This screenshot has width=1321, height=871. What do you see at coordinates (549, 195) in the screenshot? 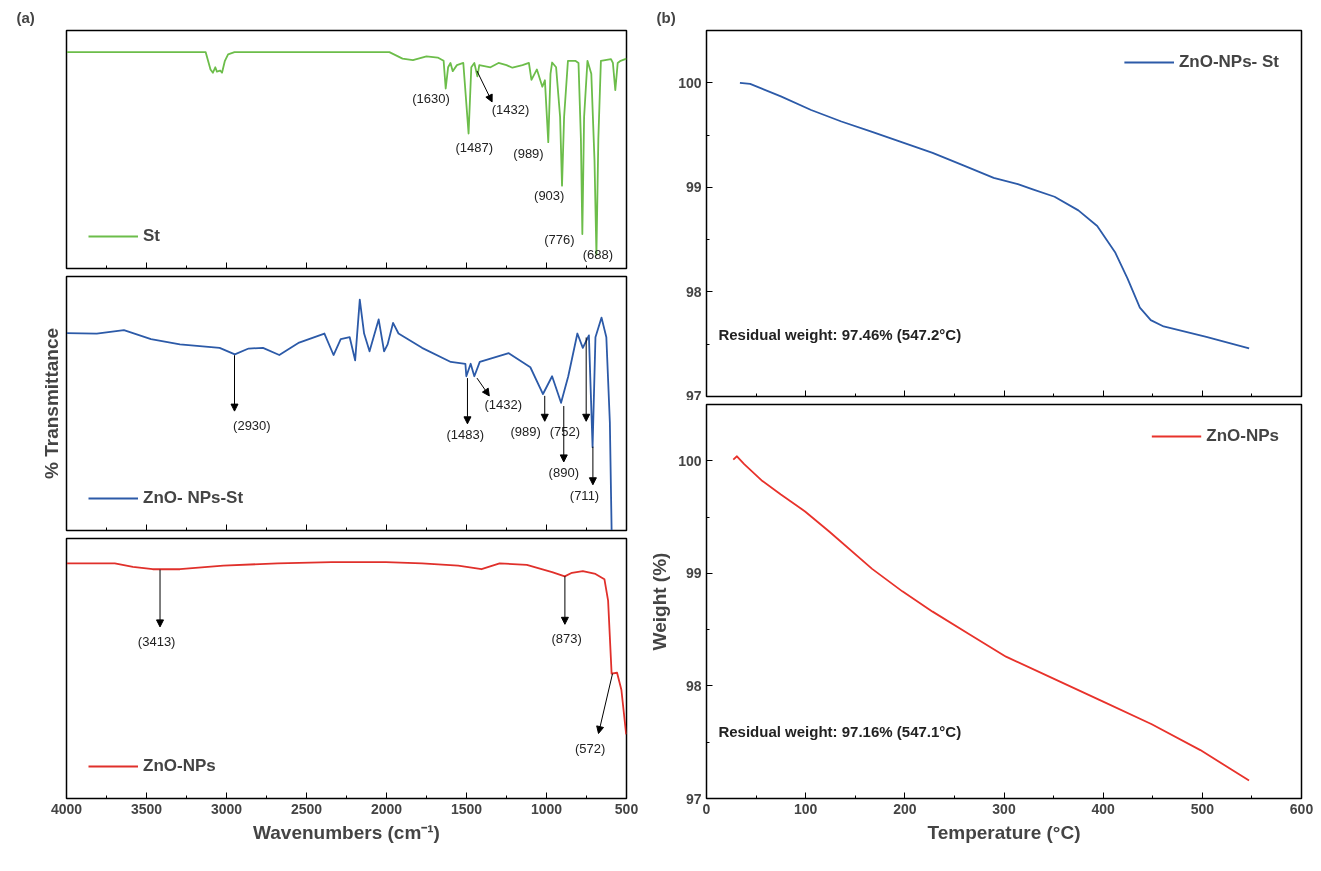
I see `annotation: (903)` at bounding box center [549, 195].